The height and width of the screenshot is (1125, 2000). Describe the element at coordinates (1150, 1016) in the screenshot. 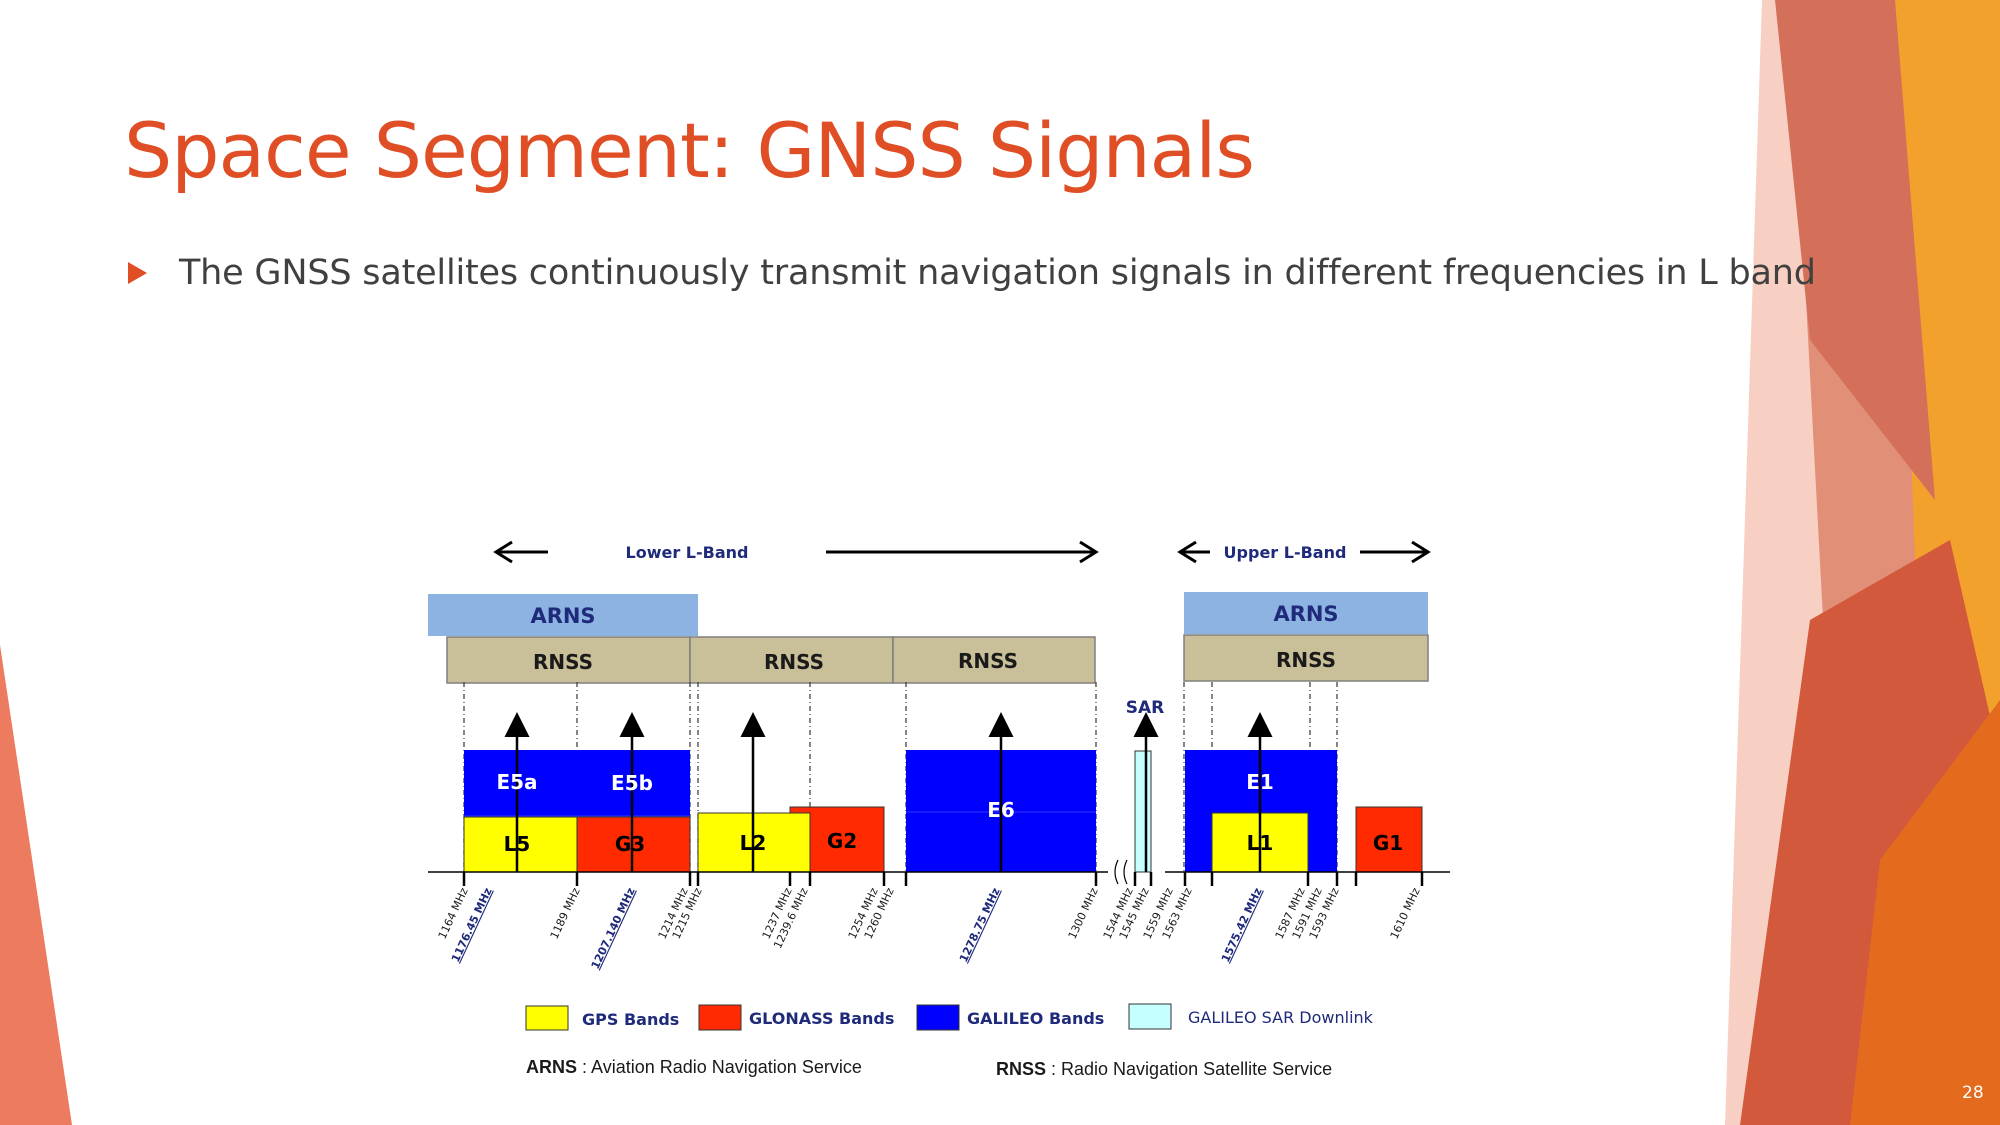

I see `legend-swatch-sar` at that location.